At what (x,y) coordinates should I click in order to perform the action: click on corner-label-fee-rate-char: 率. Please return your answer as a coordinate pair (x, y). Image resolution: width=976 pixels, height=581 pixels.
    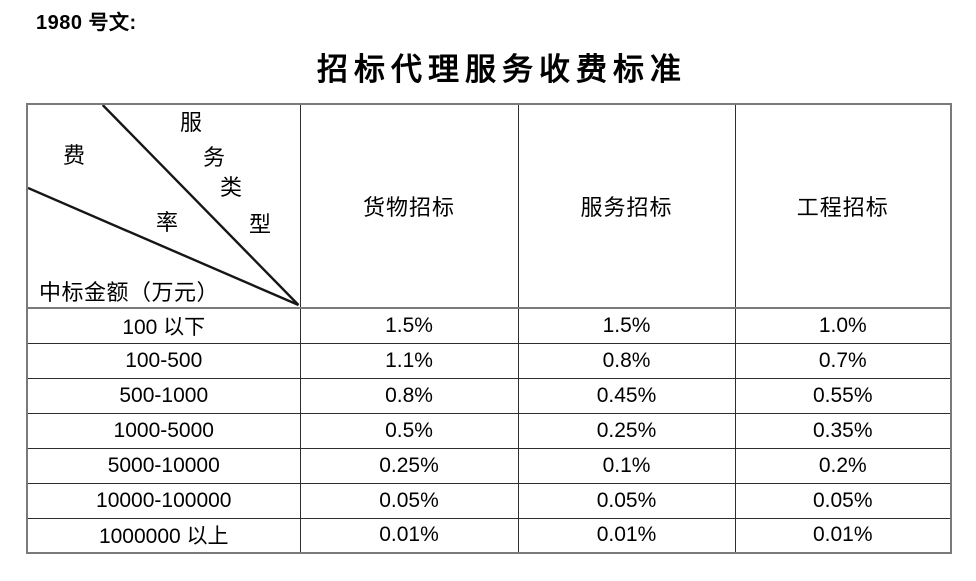
    Looking at the image, I should click on (166, 222).